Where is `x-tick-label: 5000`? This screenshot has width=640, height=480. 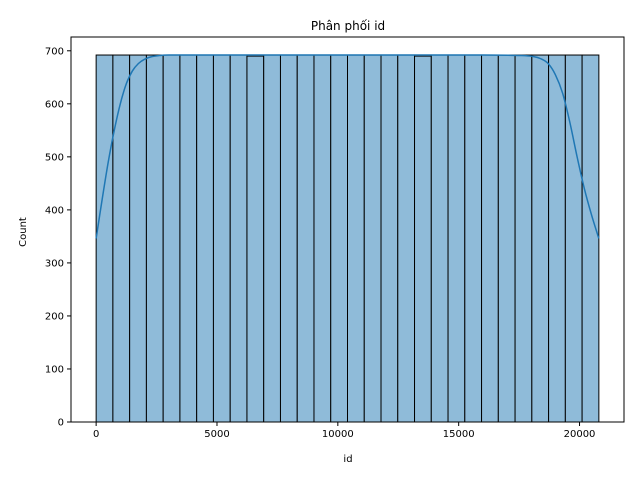 x-tick-label: 5000 is located at coordinates (216, 434).